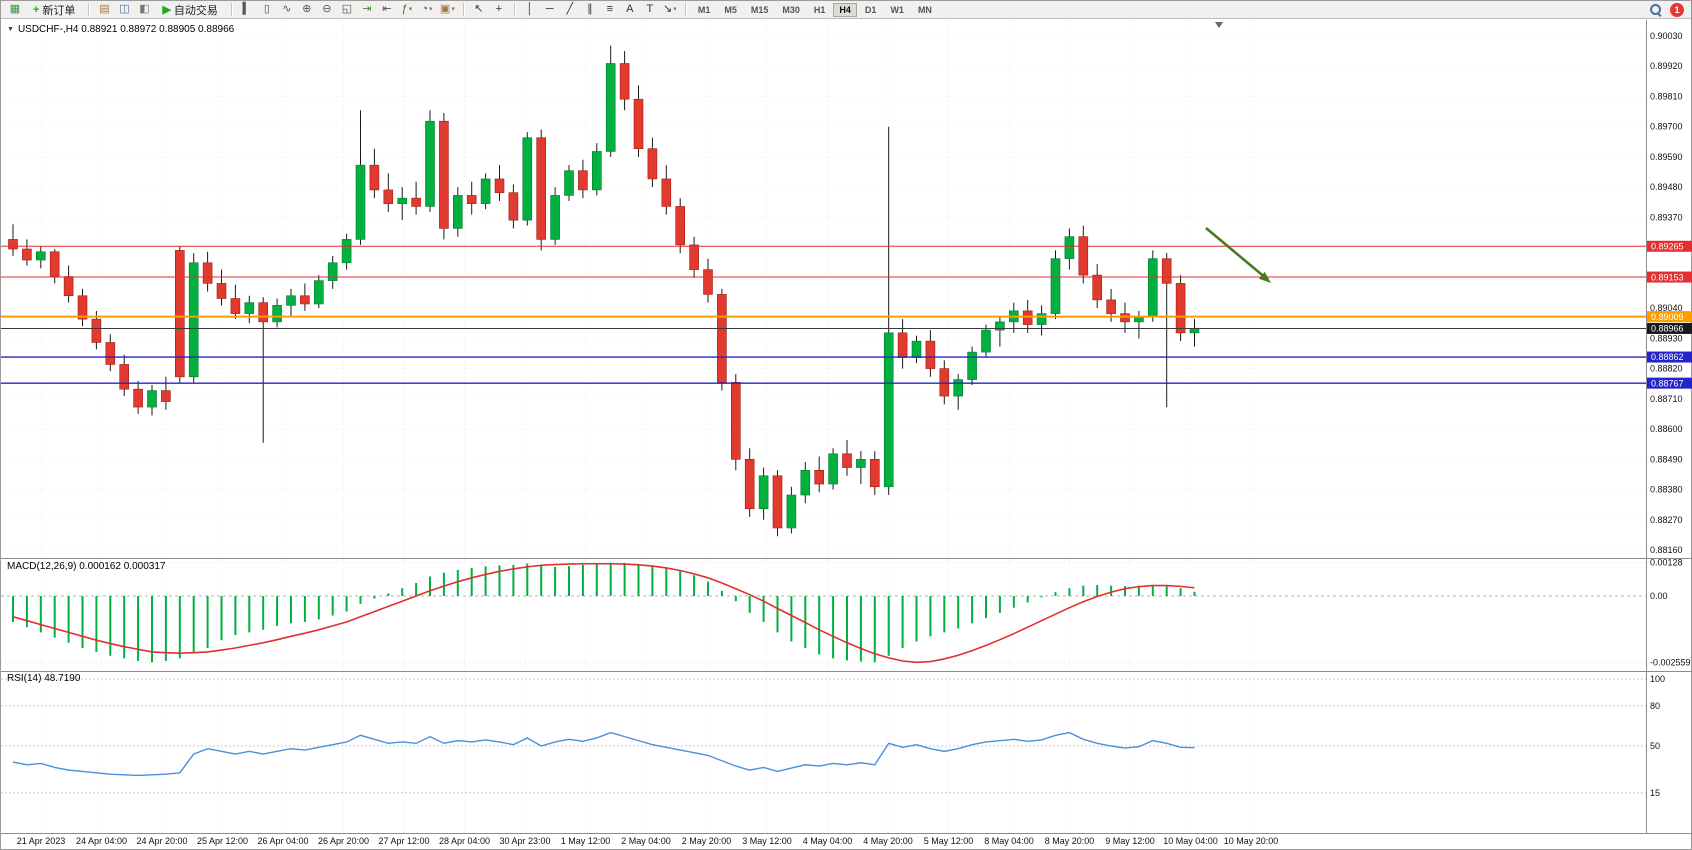 The image size is (1692, 850). Describe the element at coordinates (347, 9) in the screenshot. I see `tile-windows-icon: ◱` at that location.